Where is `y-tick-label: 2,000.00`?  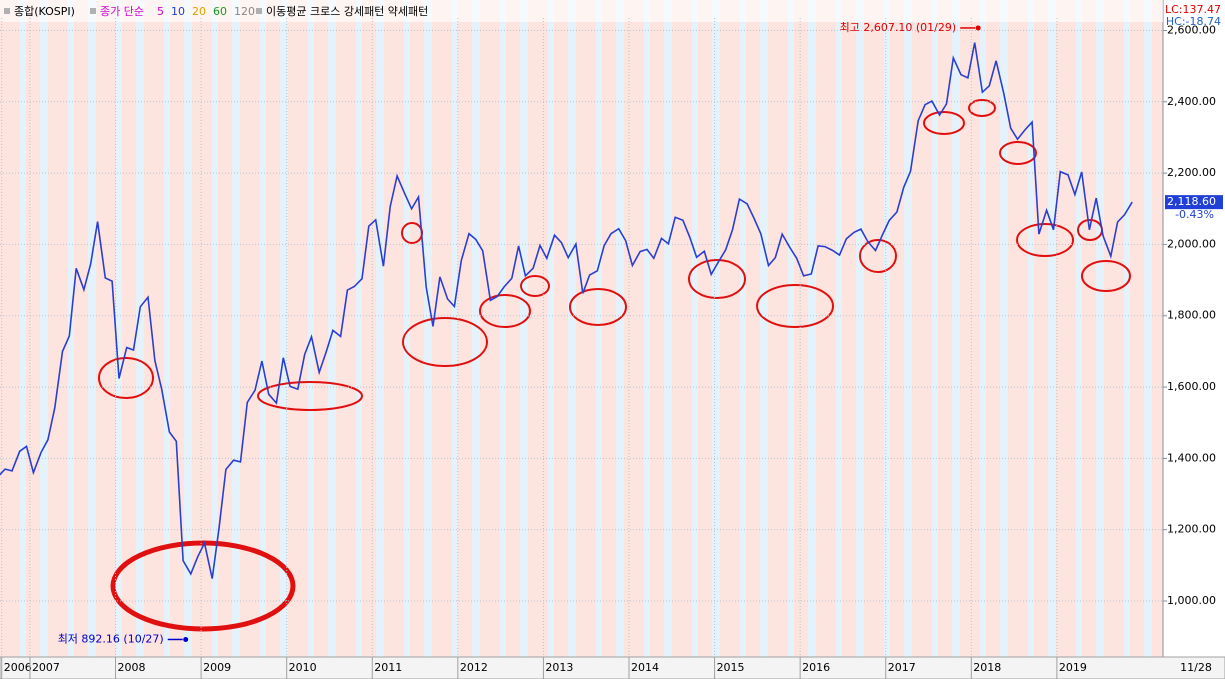 y-tick-label: 2,000.00 is located at coordinates (1191, 243).